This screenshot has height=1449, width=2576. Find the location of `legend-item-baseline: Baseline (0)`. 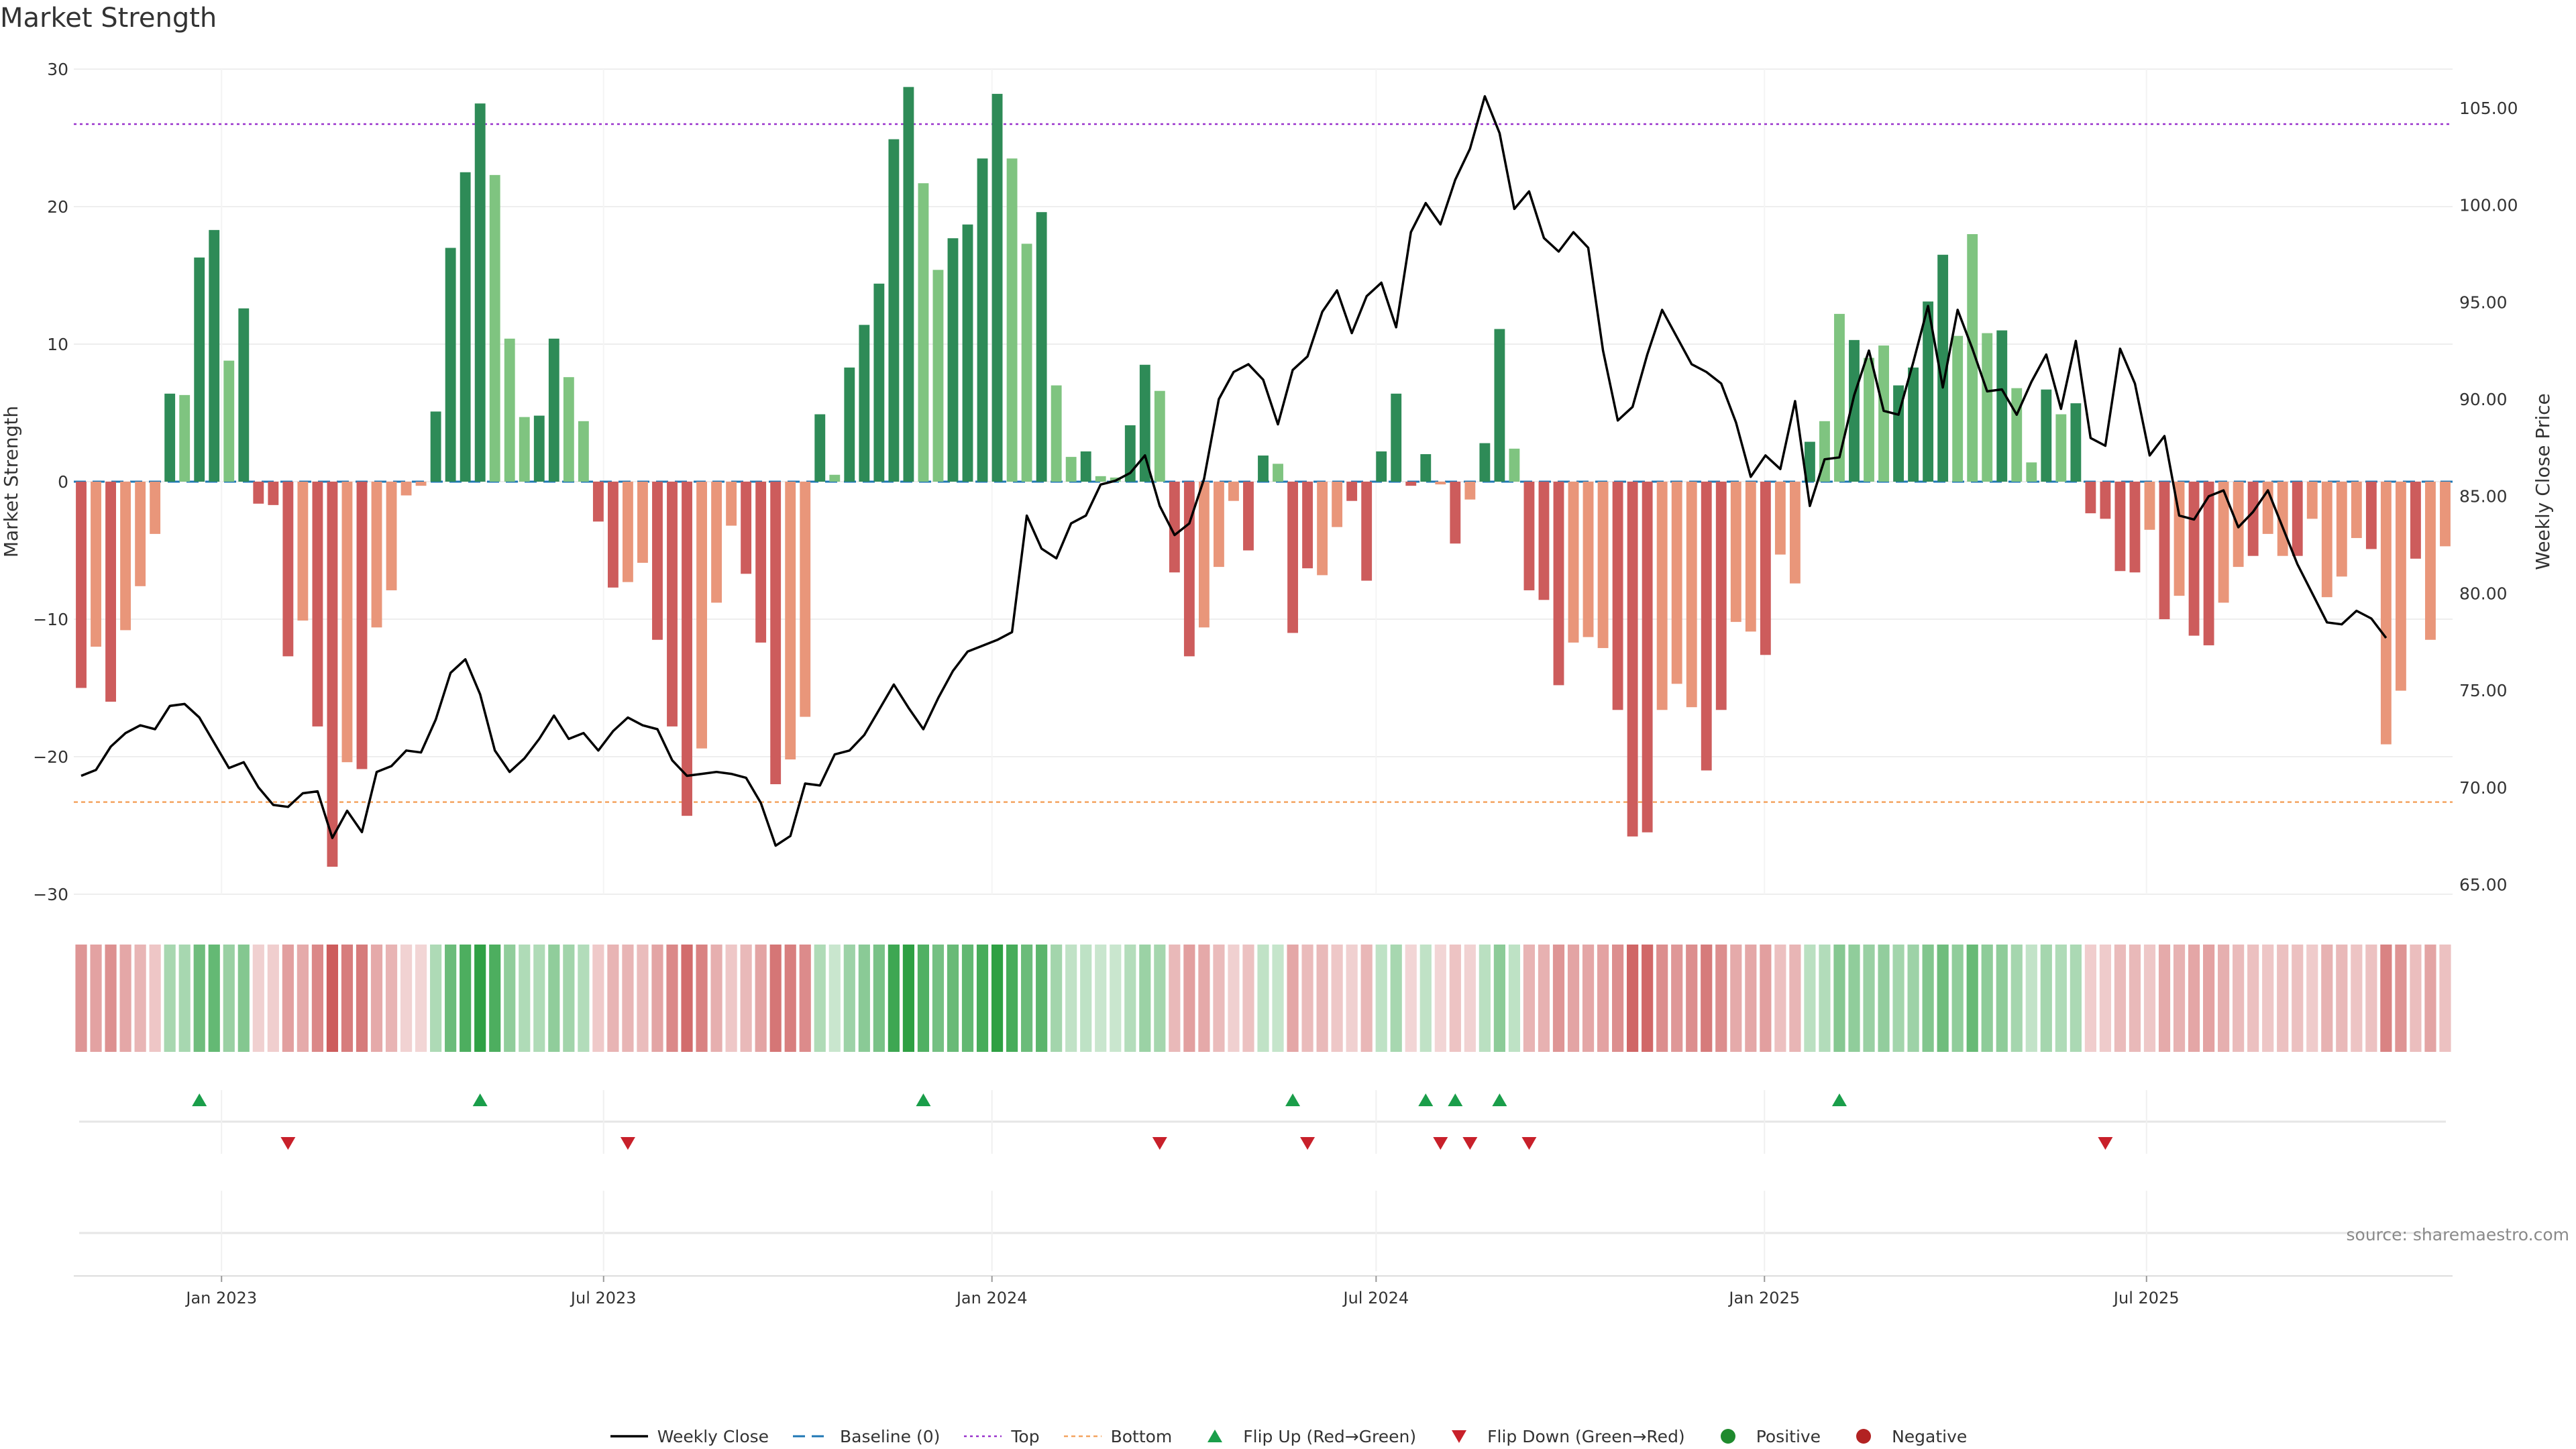

legend-item-baseline: Baseline (0) is located at coordinates (866, 1436).